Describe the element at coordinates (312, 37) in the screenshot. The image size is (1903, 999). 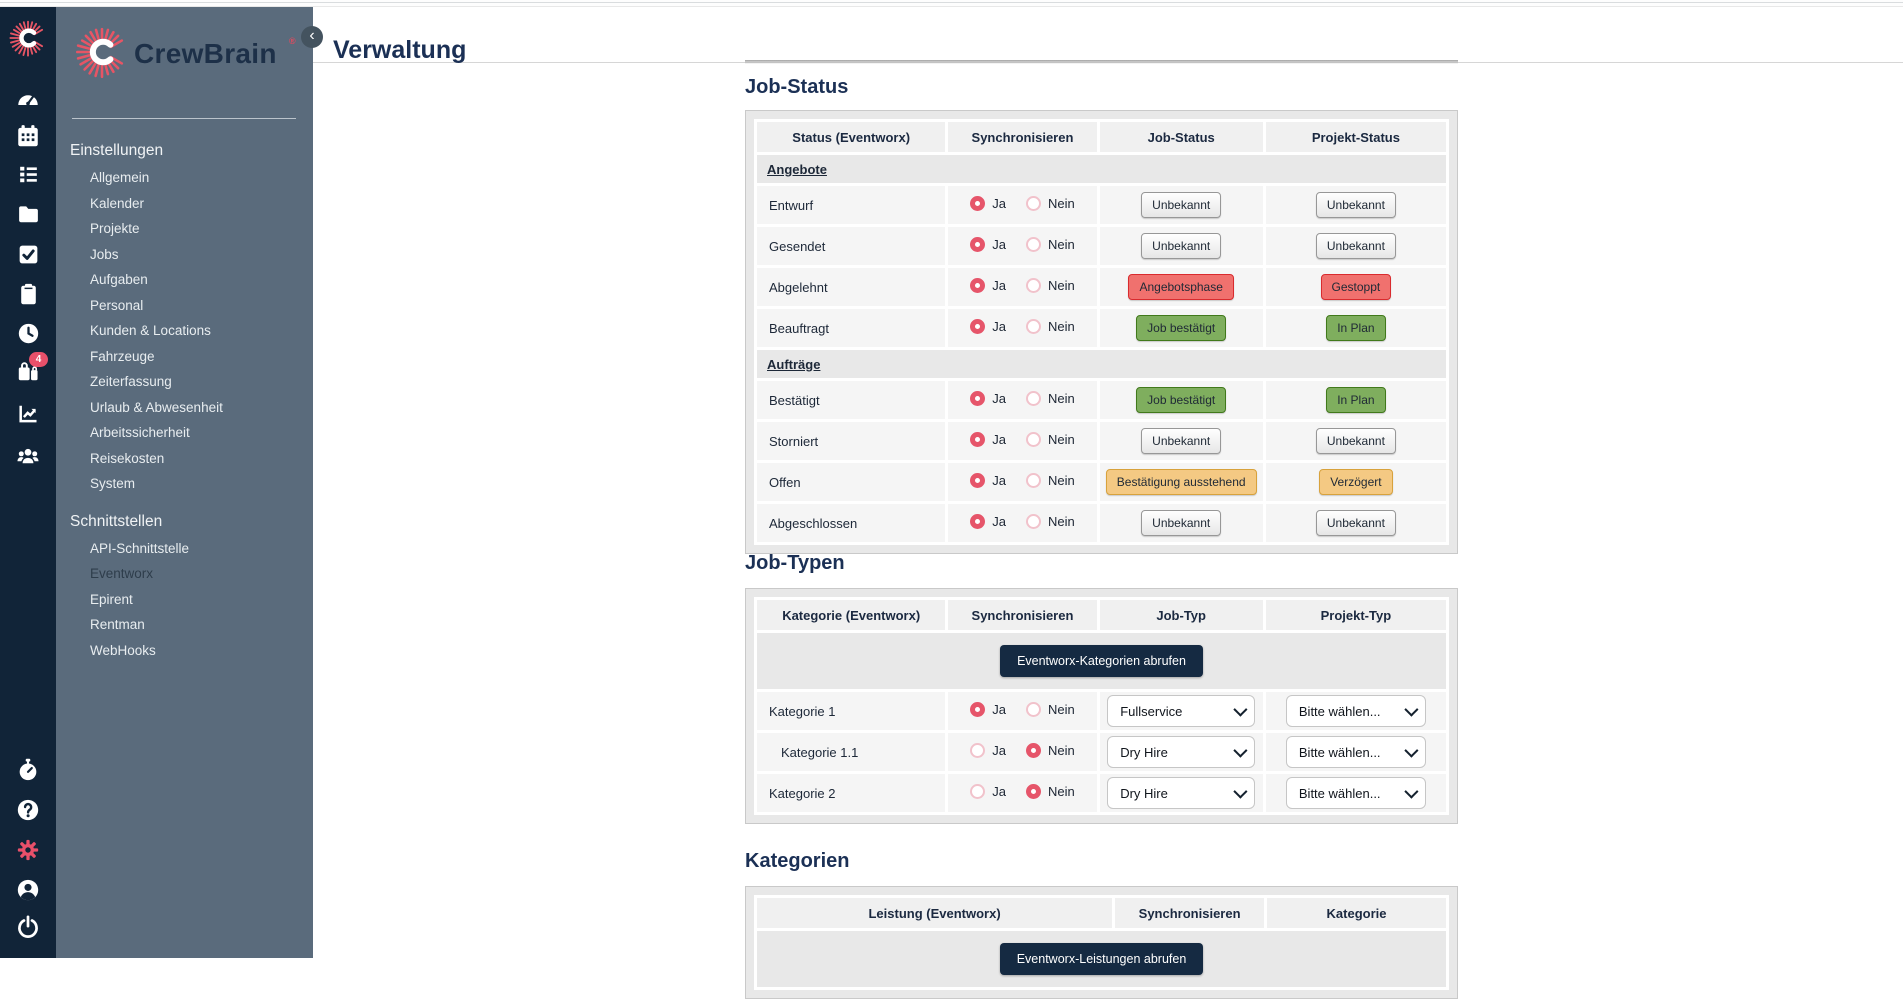
I see `sidebar-collapse-button: ‹` at that location.